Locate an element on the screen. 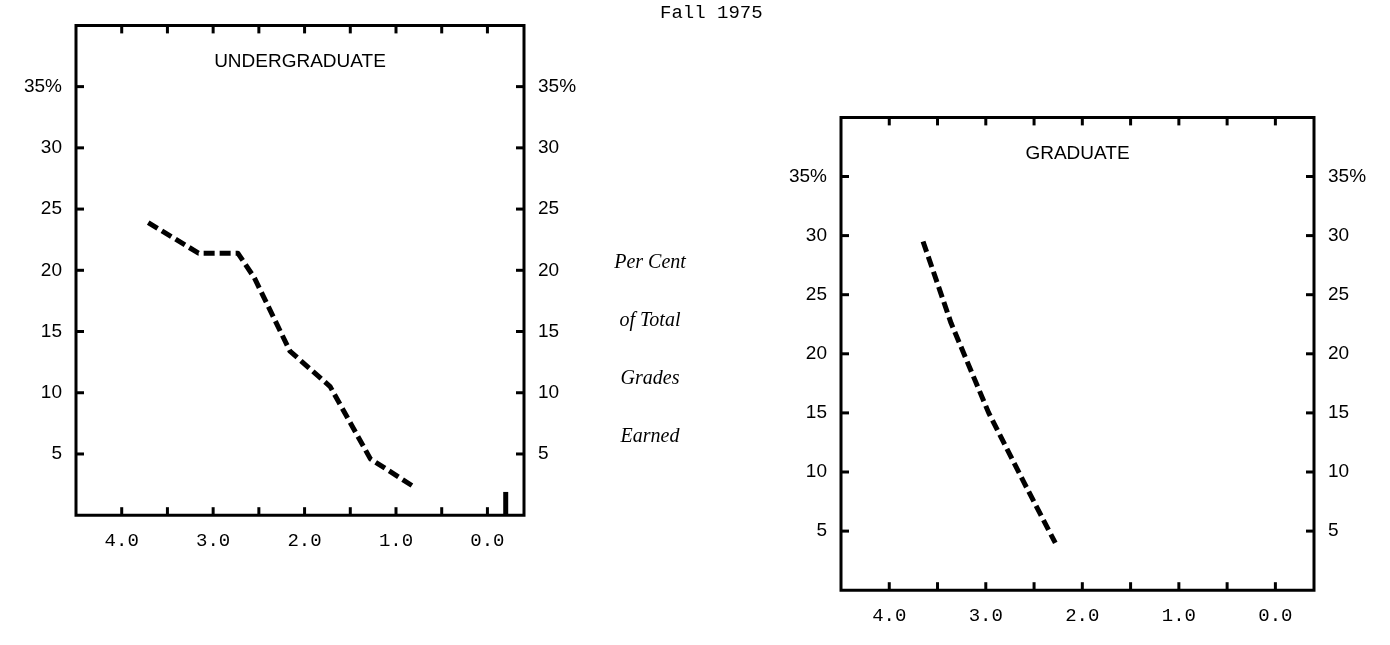  text: UNDERGRADUATE is located at coordinates (300, 60).